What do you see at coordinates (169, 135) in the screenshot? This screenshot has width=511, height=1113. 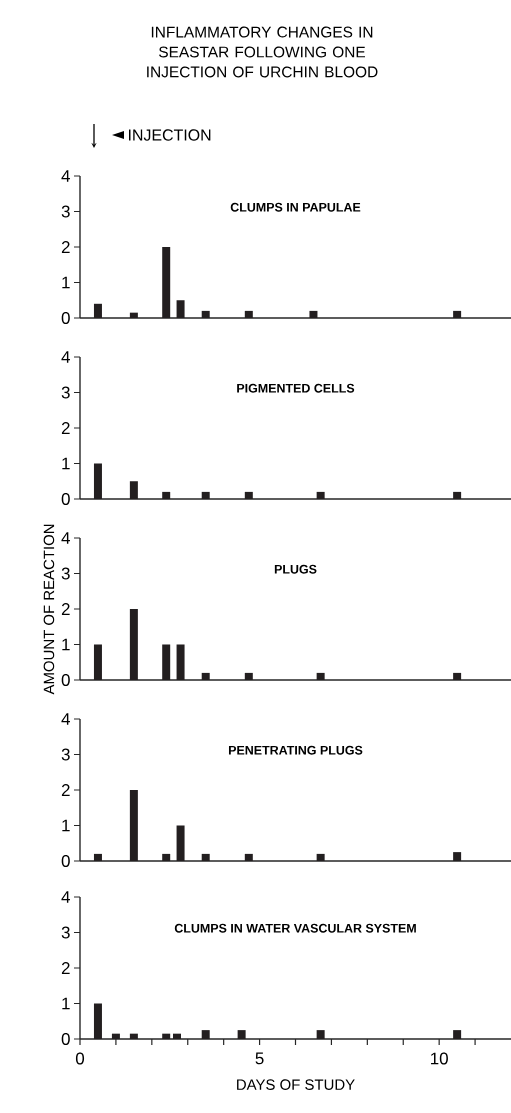 I see `text: INJECTION` at bounding box center [169, 135].